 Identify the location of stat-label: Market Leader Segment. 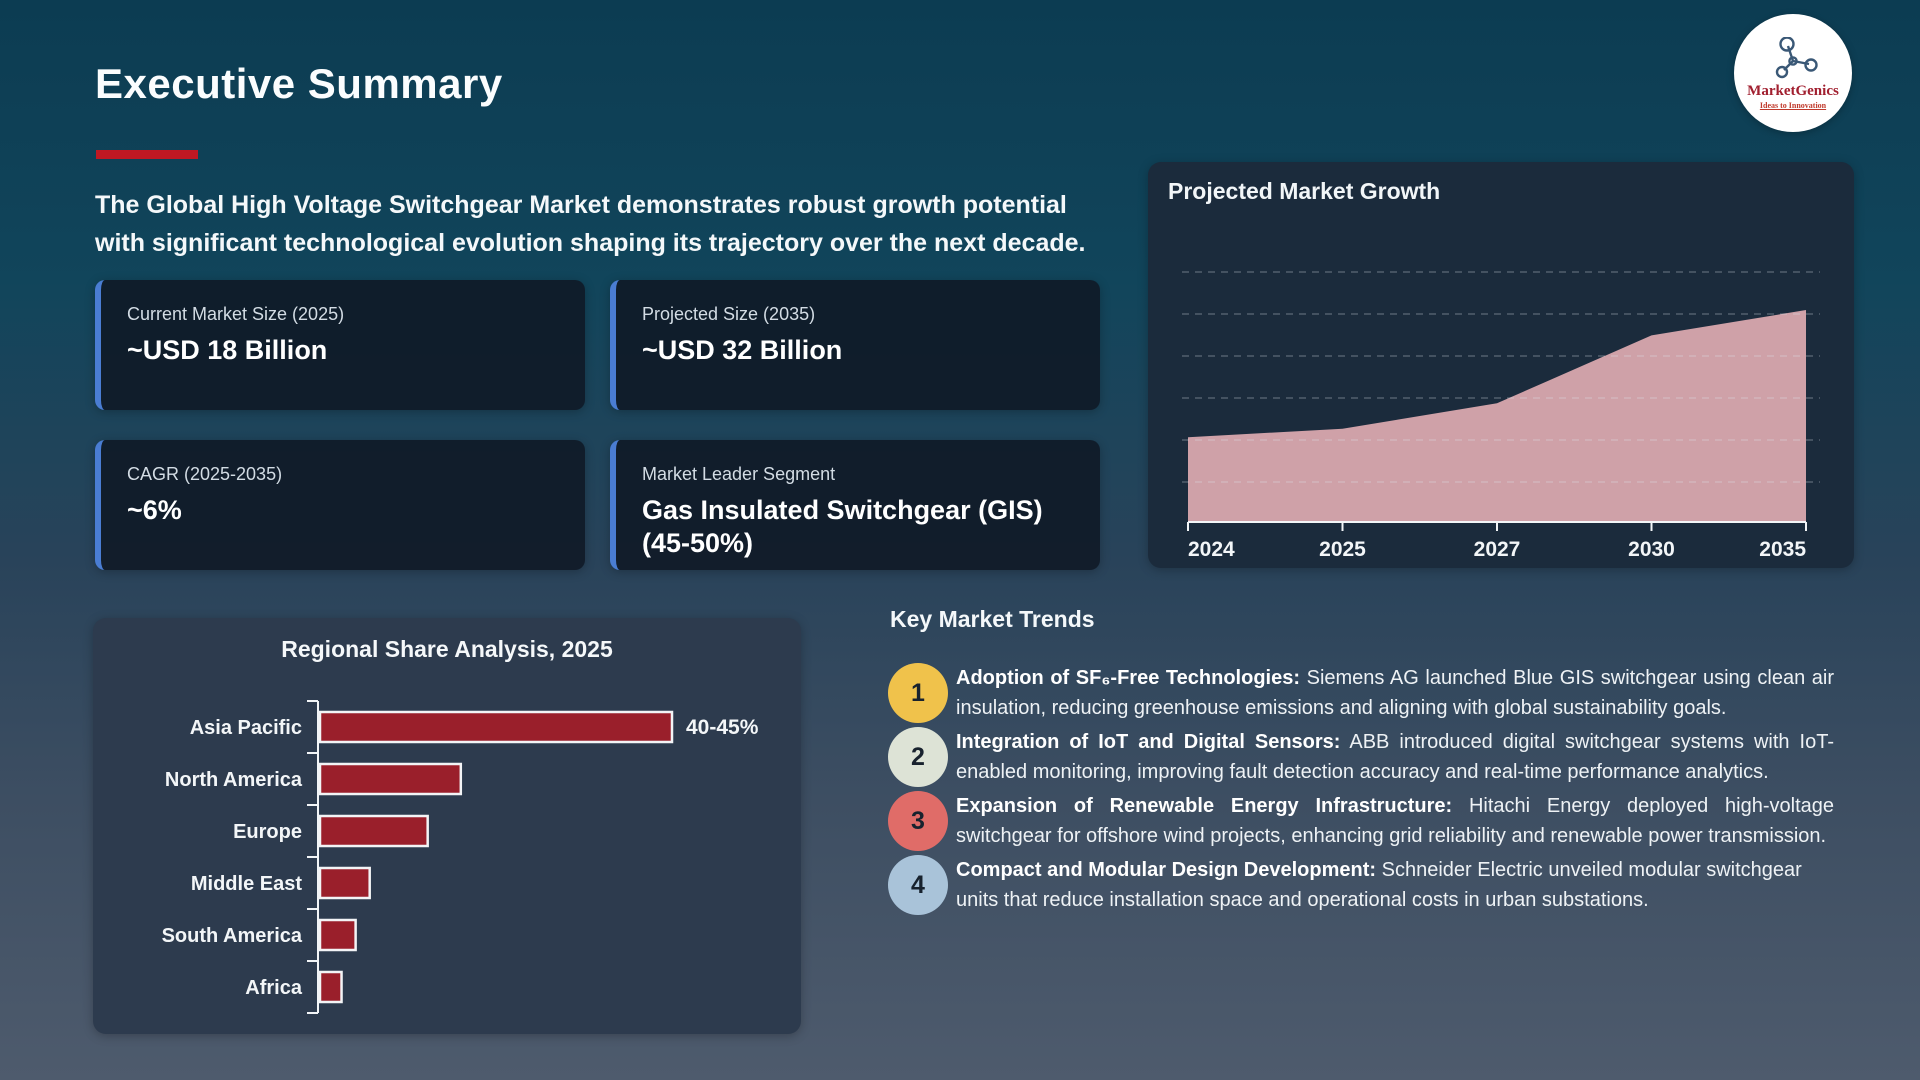
(739, 474).